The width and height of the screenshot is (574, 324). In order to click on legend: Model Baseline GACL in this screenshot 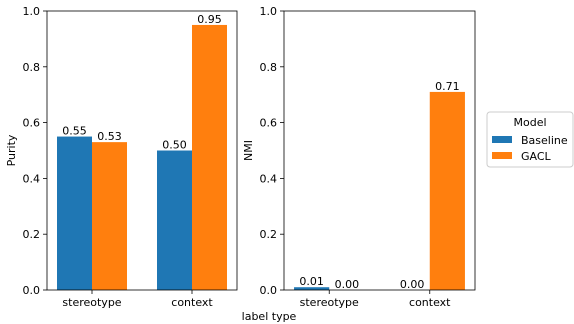, I will do `click(530, 139)`.